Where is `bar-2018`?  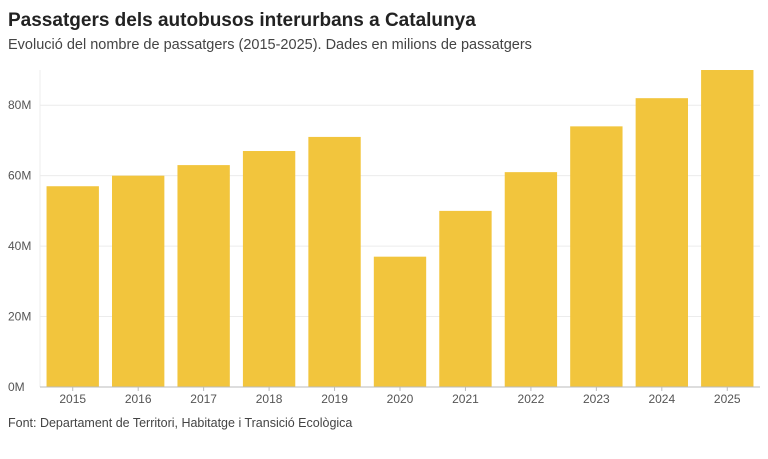 bar-2018 is located at coordinates (269, 269).